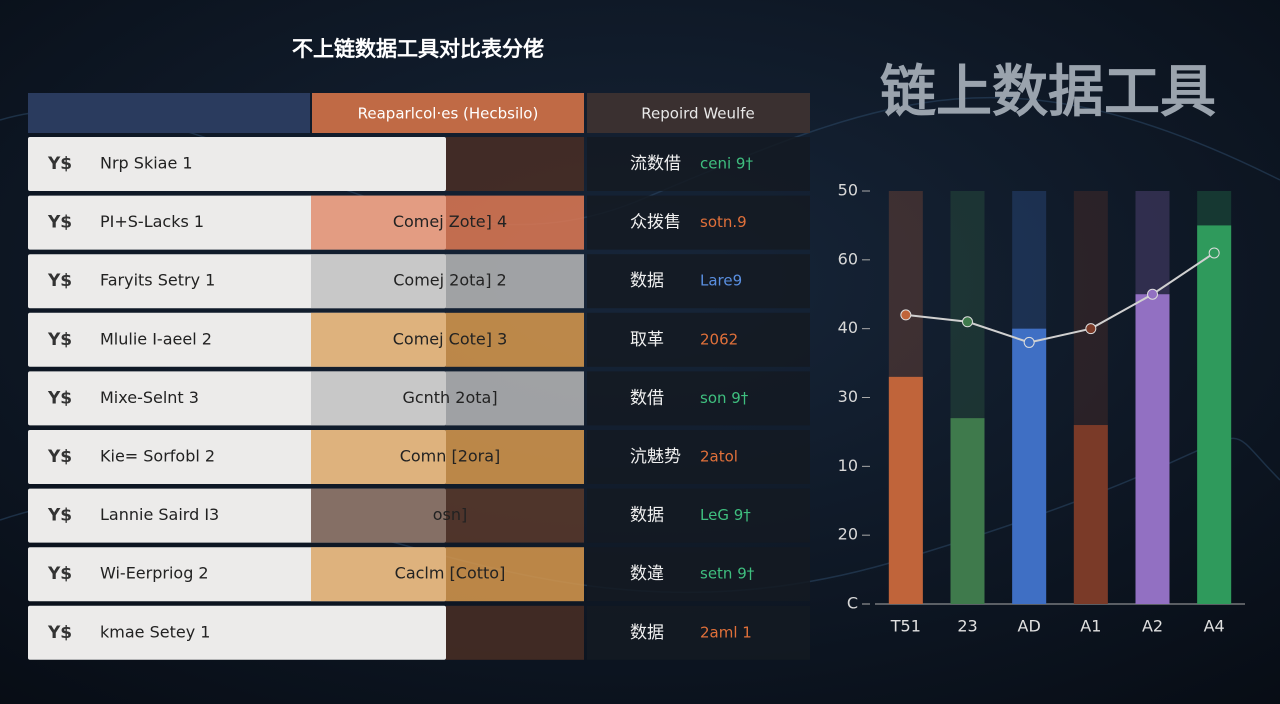 The width and height of the screenshot is (1280, 704). I want to click on row-right-value: 2aml 1, so click(726, 632).